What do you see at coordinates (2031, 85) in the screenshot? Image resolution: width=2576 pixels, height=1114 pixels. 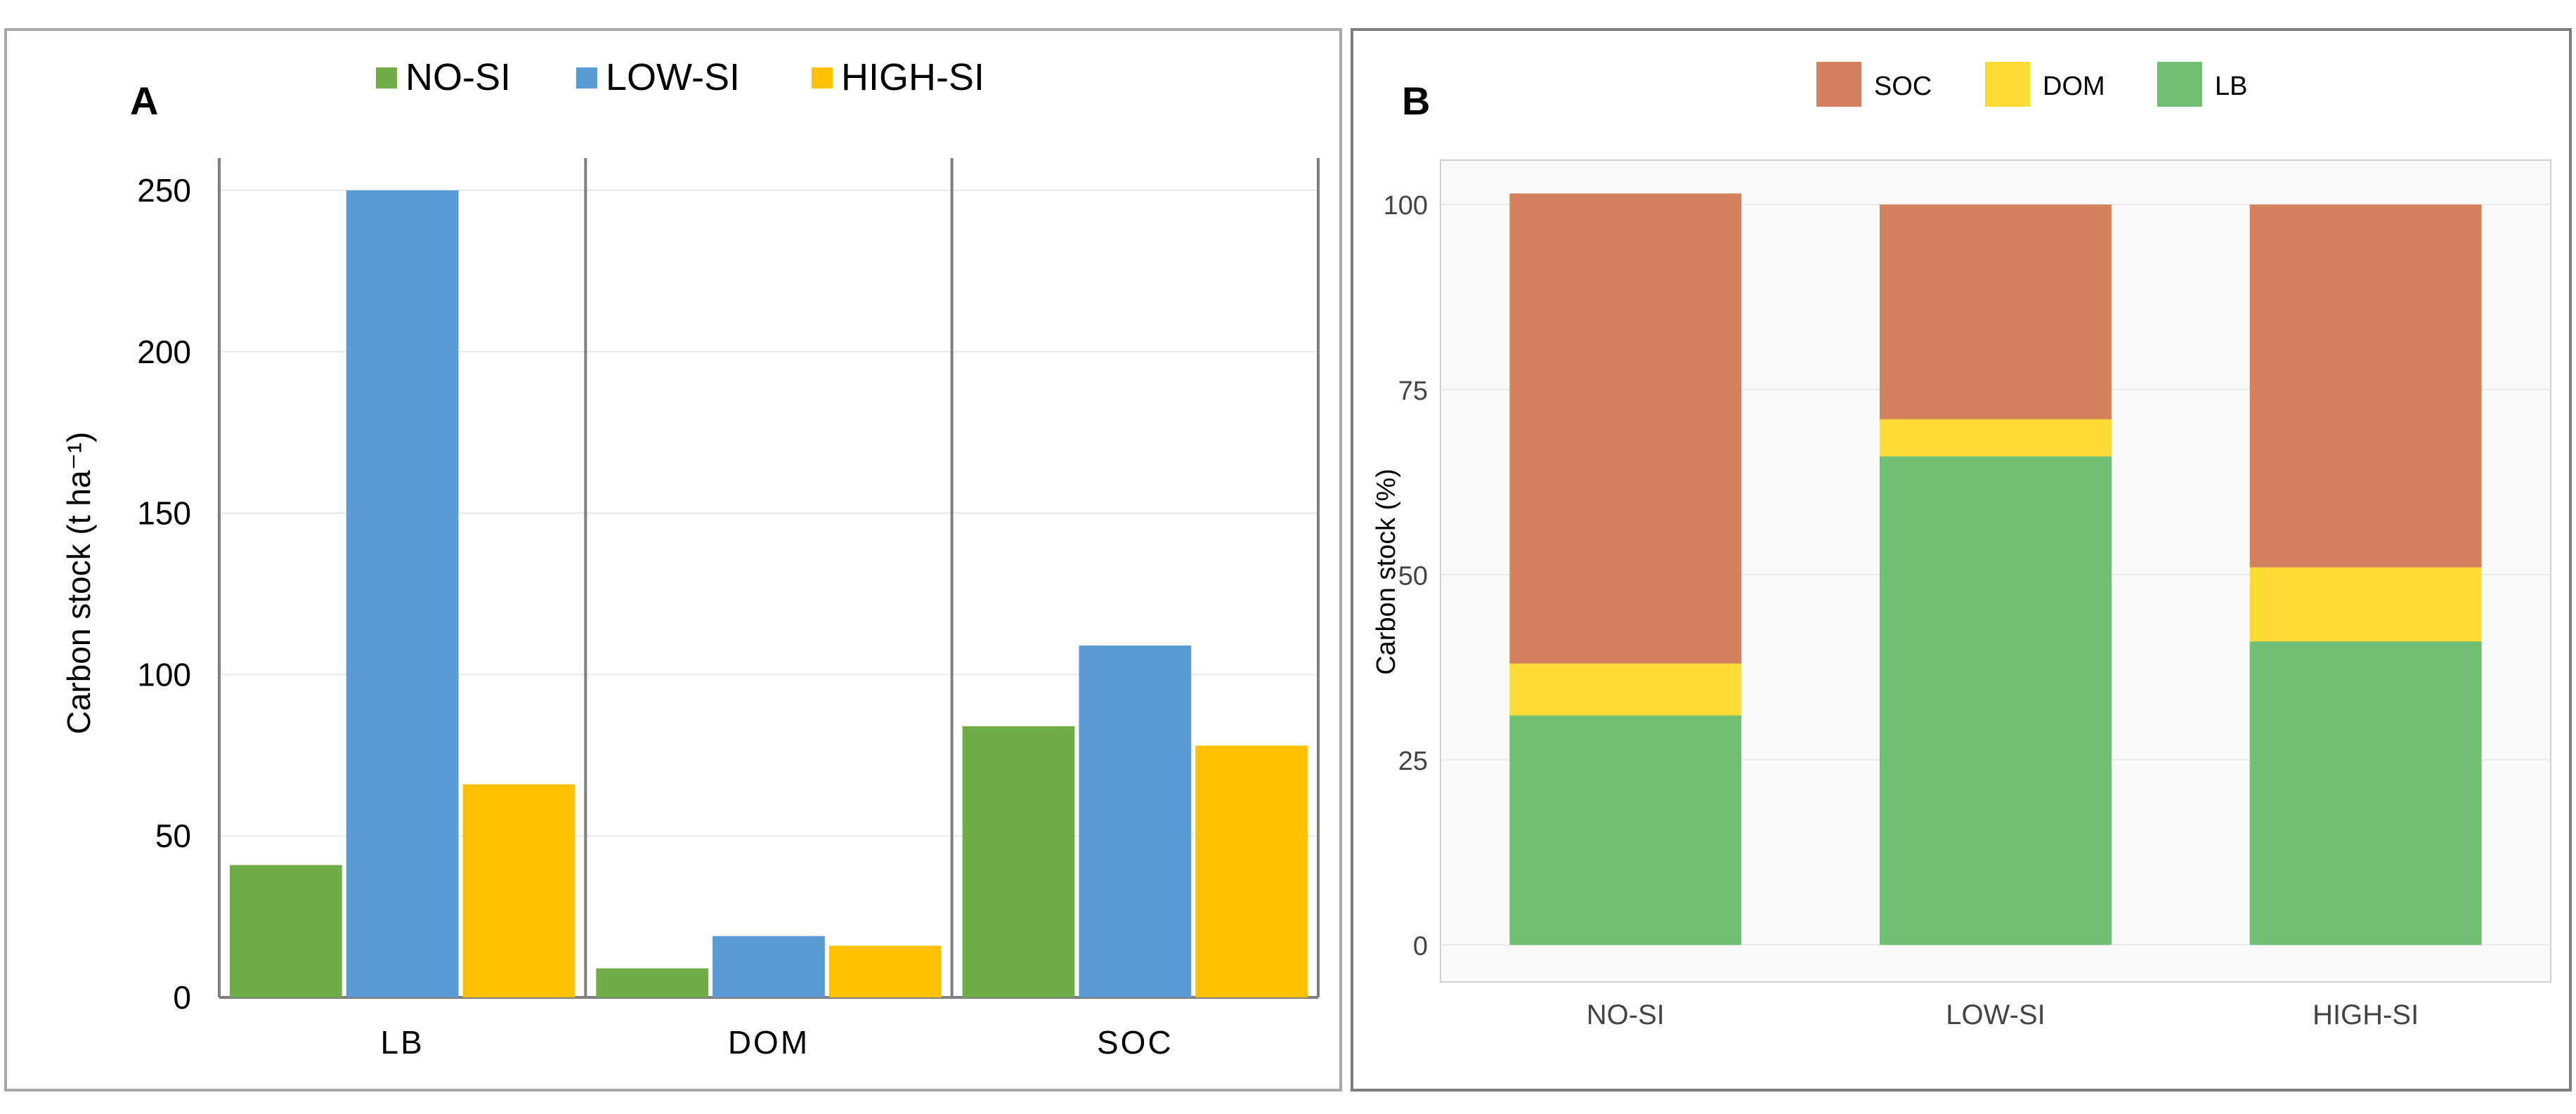 I see `panel-b-legend: SOC DOM LB` at bounding box center [2031, 85].